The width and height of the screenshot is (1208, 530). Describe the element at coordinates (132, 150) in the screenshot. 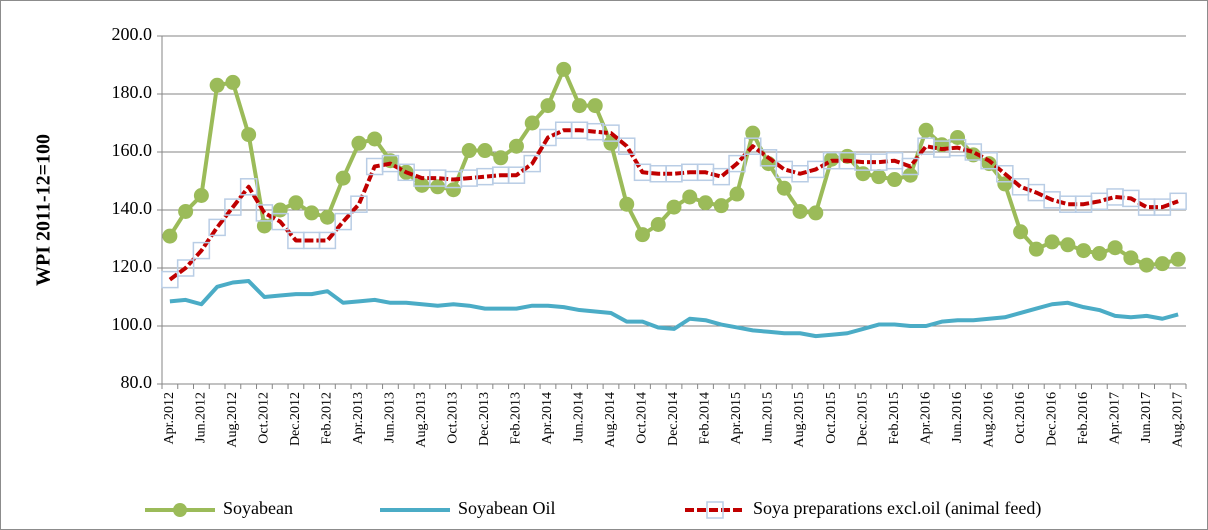

I see `y-tick-label: 160.0` at that location.